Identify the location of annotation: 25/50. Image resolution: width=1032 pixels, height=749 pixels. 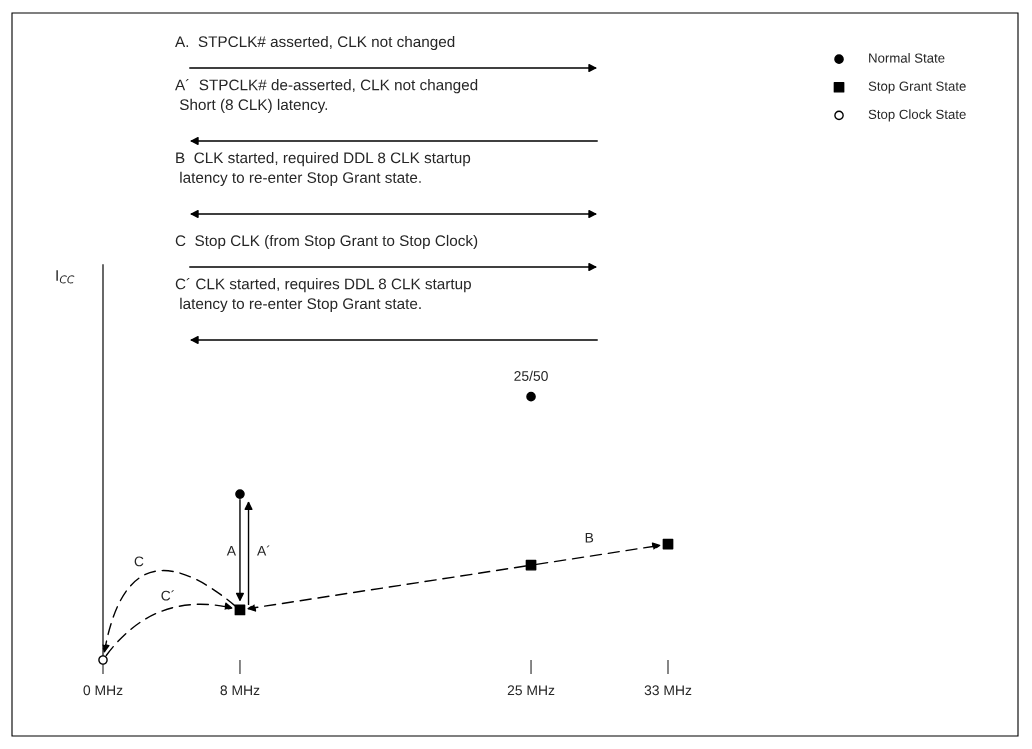
(531, 375).